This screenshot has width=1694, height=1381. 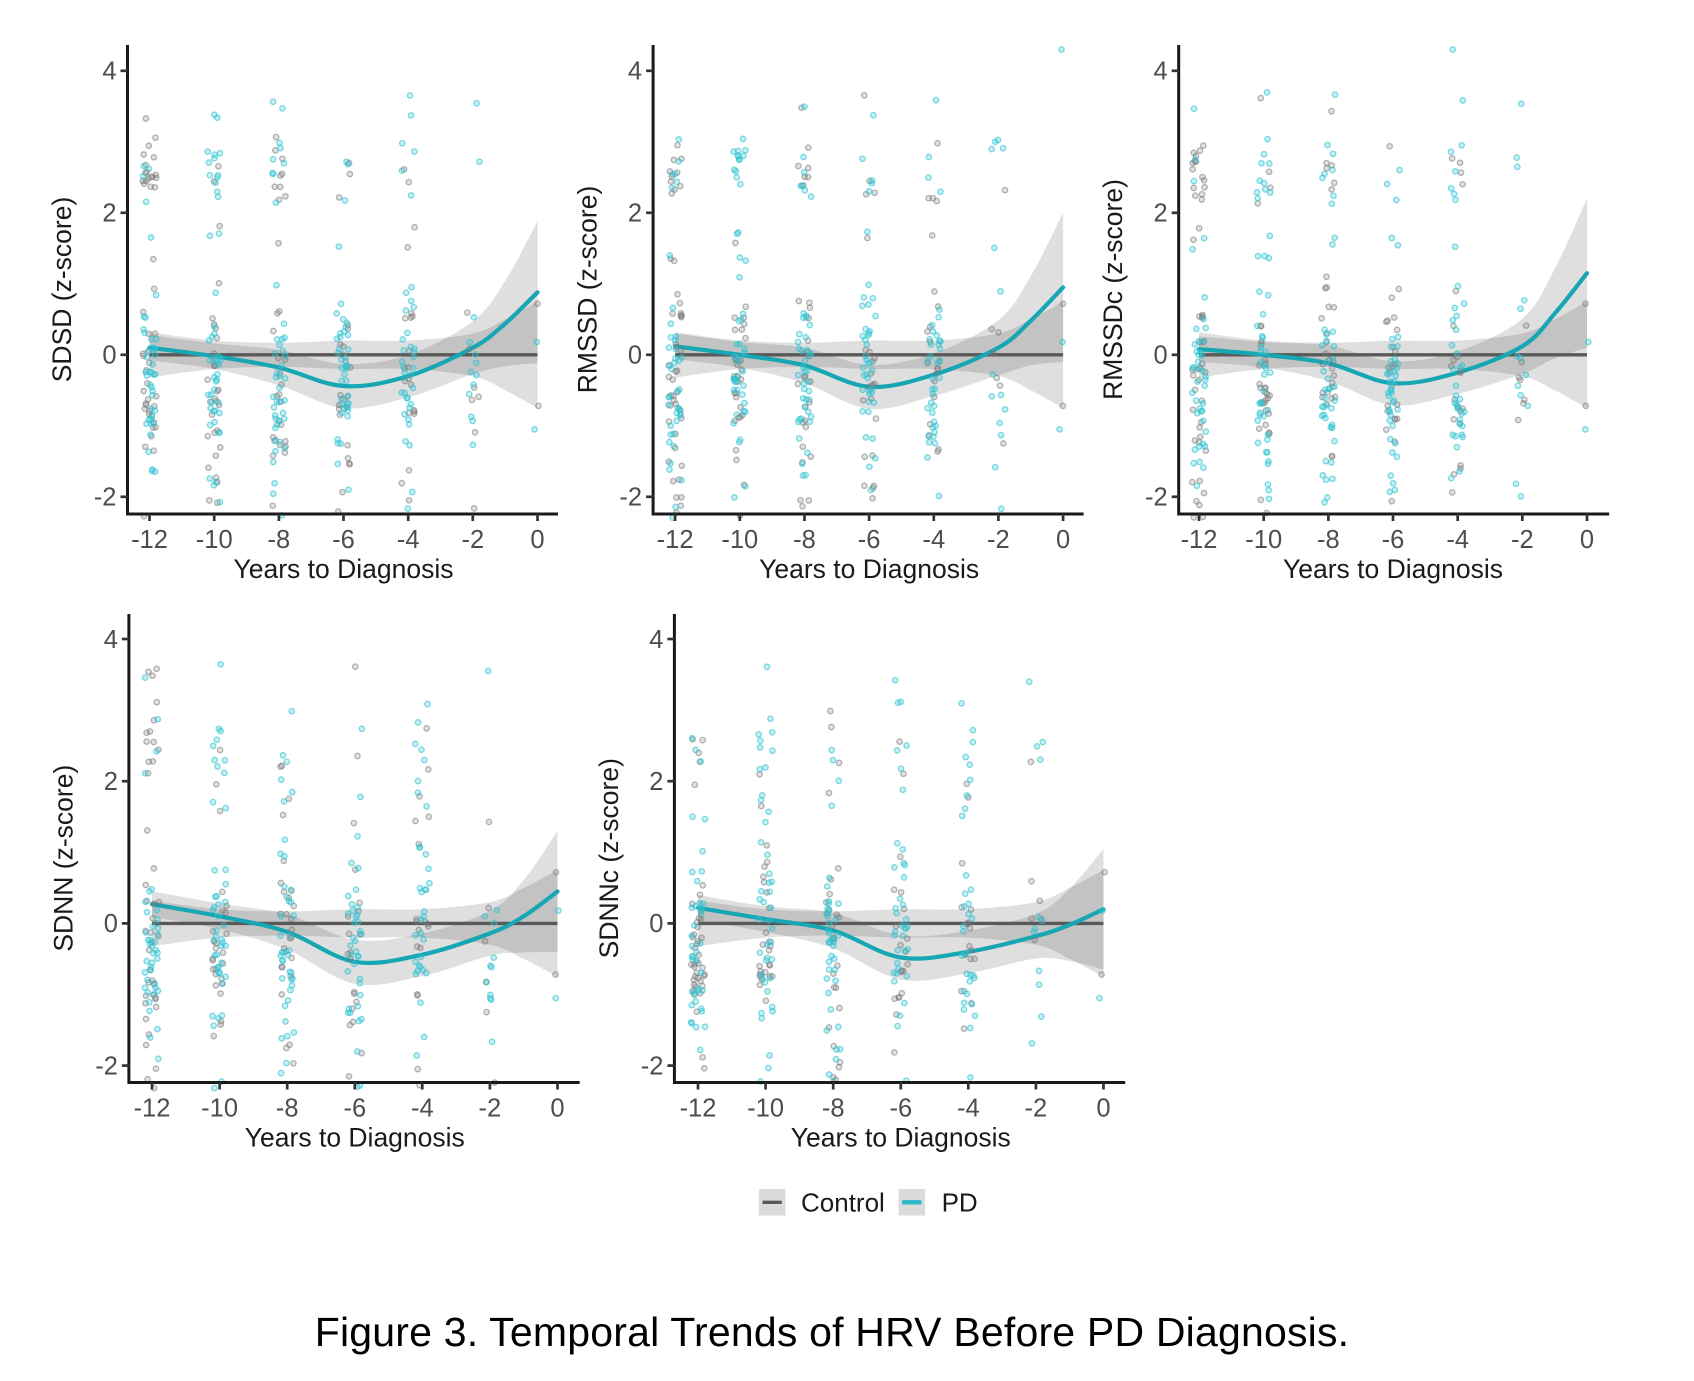 What do you see at coordinates (63, 858) in the screenshot?
I see `svg-text: SDNN (z-score)` at bounding box center [63, 858].